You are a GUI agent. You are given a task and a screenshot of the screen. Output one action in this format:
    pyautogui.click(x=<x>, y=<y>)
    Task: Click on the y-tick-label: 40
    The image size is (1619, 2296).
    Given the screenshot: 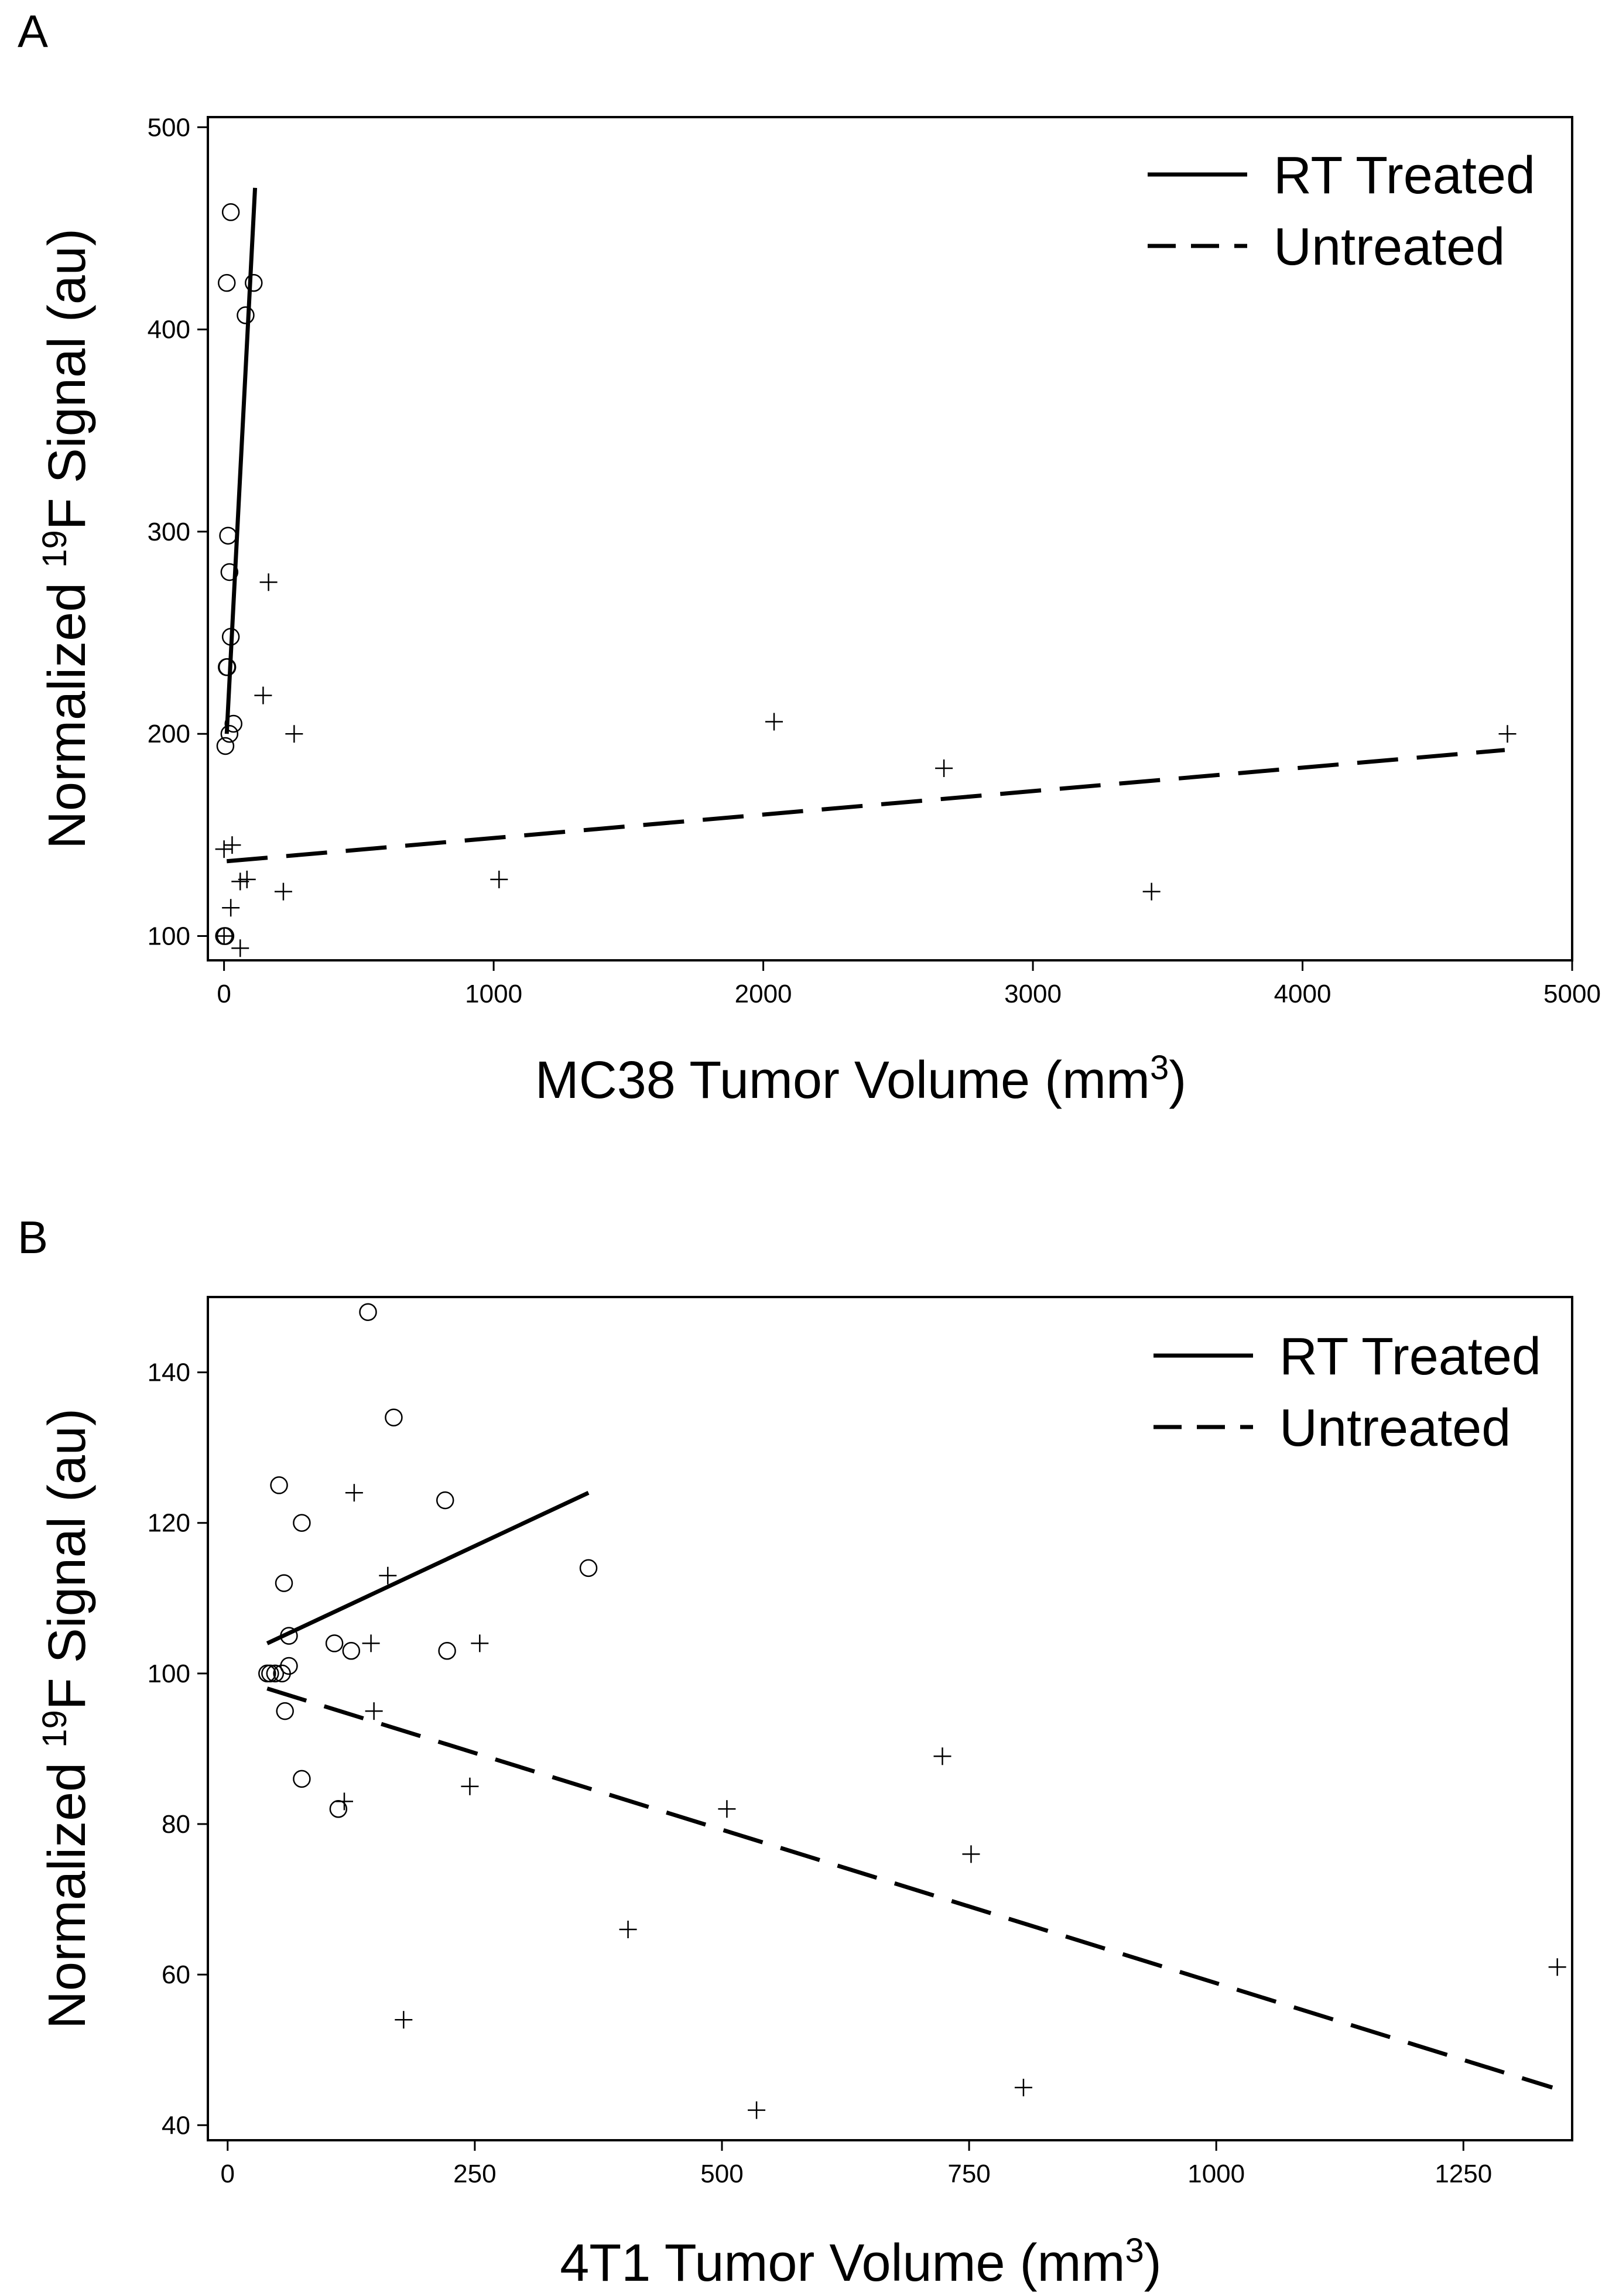 What is the action you would take?
    pyautogui.click(x=176, y=2125)
    